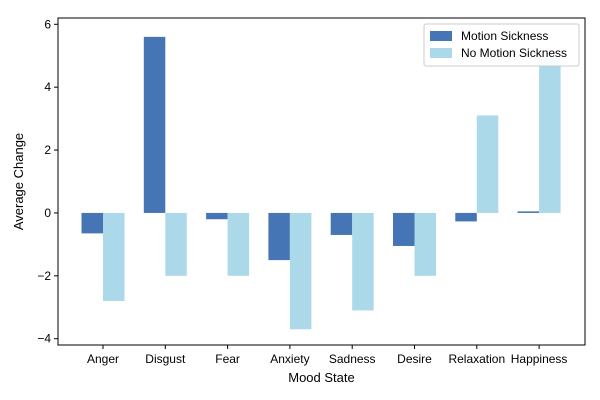 This screenshot has height=400, width=600. Describe the element at coordinates (289, 359) in the screenshot. I see `x-tick-label: Anxiety` at that location.